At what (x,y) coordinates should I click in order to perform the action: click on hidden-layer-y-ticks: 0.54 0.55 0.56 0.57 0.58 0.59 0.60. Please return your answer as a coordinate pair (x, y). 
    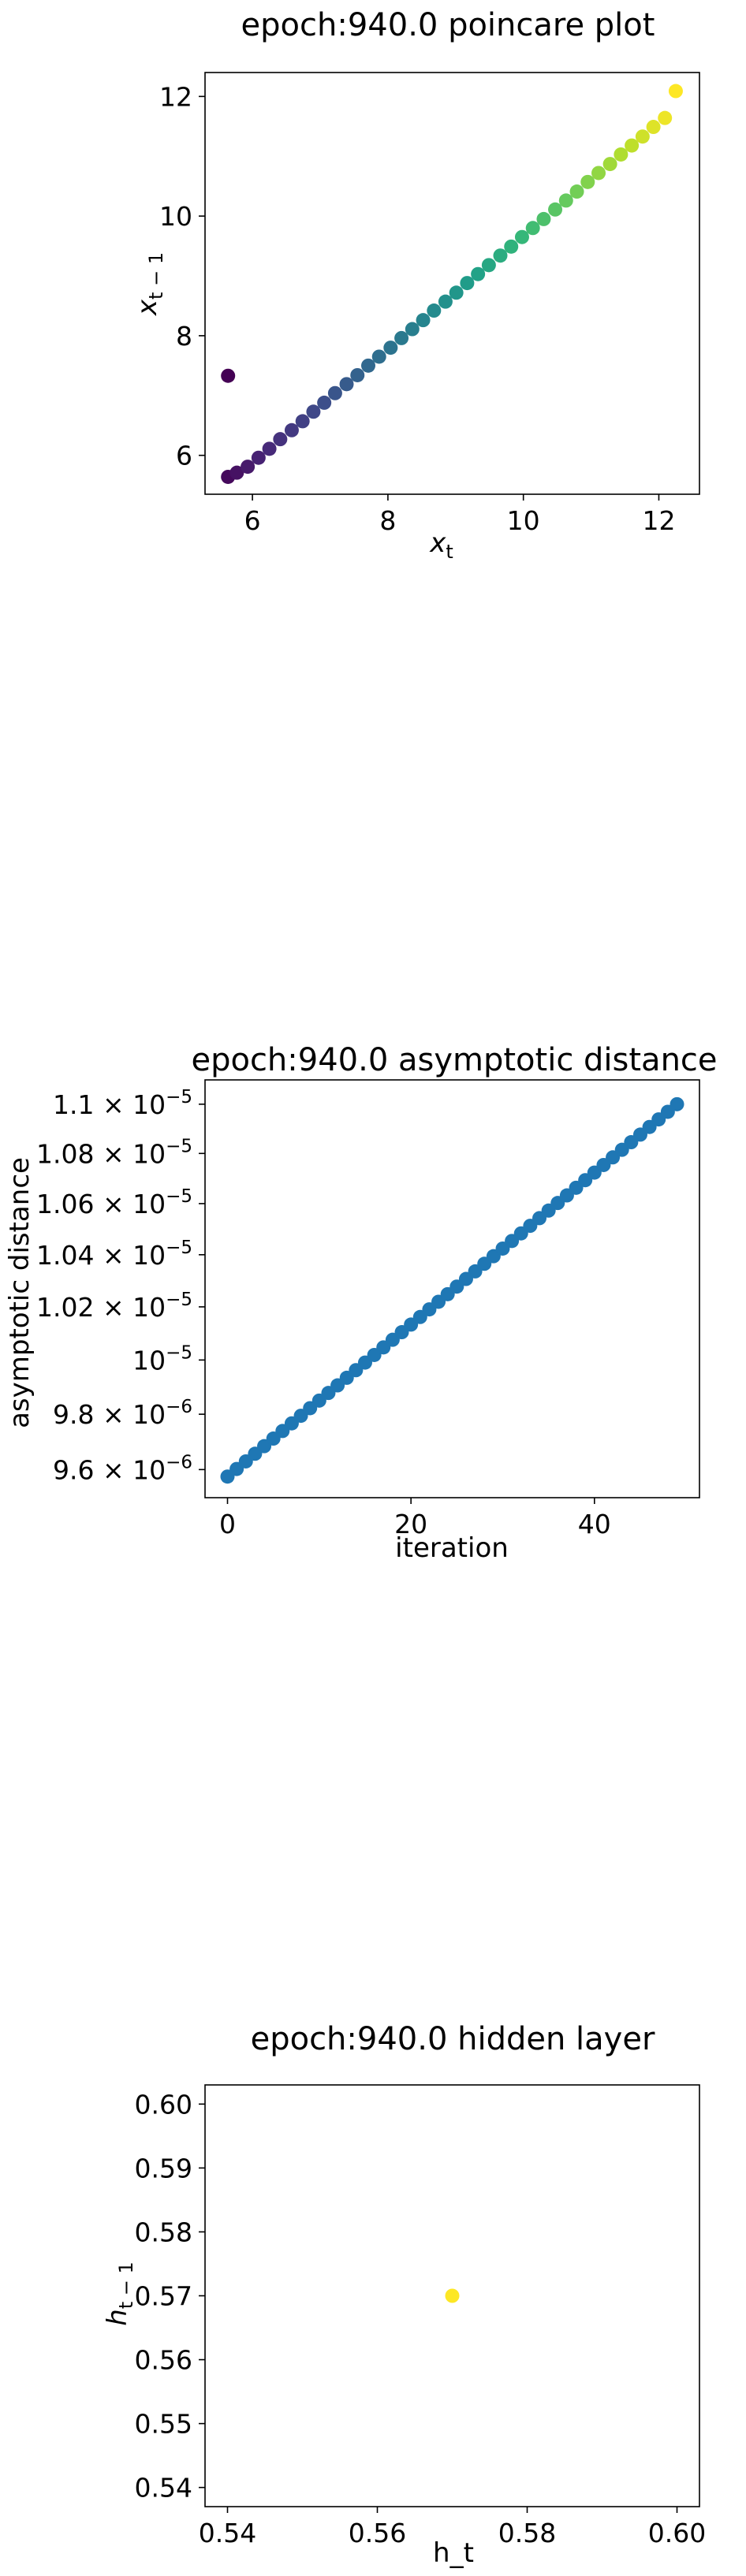
    Looking at the image, I should click on (170, 2296).